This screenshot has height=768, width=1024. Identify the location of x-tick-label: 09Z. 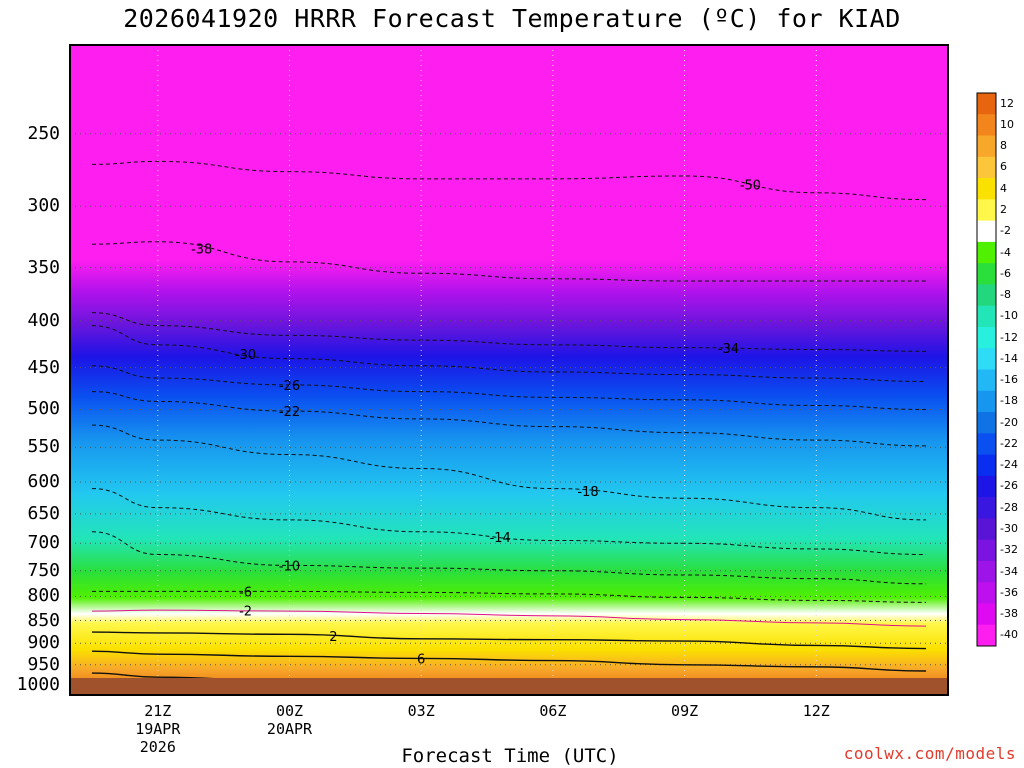
(685, 711).